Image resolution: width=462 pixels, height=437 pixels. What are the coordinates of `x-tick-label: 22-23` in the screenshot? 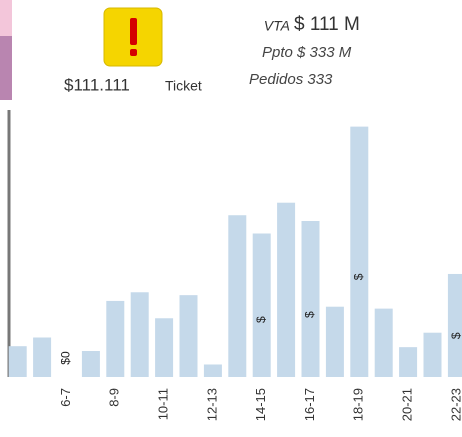 It's located at (455, 404).